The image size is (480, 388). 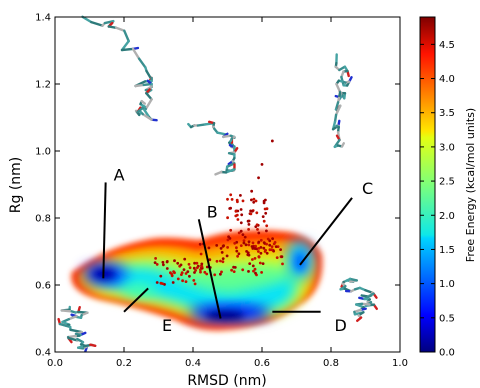 I want to click on colorbar-tick-label: 0.5, so click(x=447, y=318).